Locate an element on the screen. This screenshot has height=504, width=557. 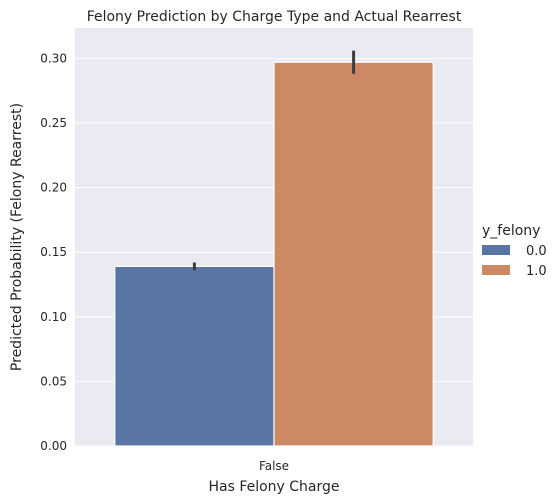
y-axis-label: Predicted Probability (Felony Rearrest) is located at coordinates (17, 237).